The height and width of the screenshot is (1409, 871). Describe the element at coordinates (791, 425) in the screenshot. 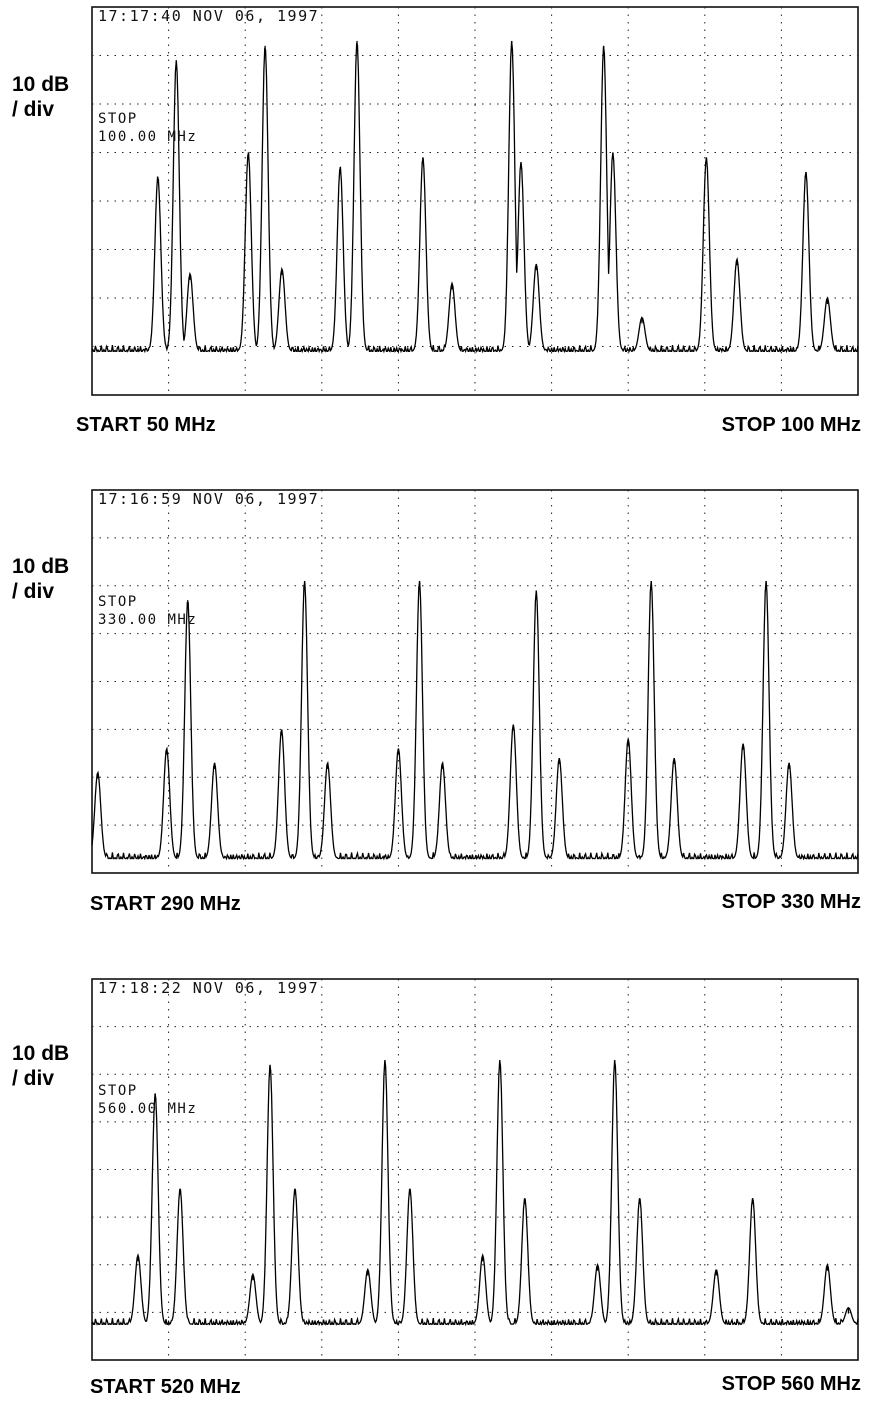

I see `x-stop-label: STOP 100 MHz` at that location.